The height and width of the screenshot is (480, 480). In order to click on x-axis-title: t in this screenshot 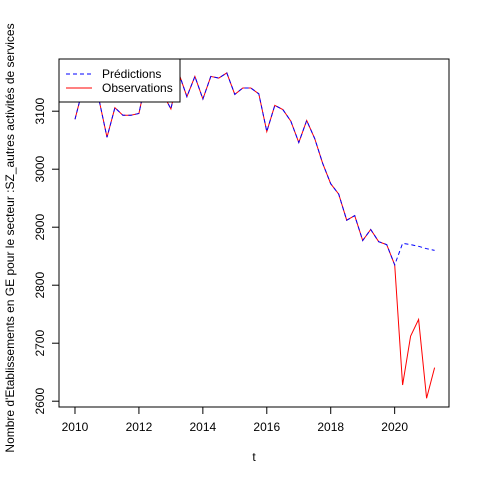, I will do `click(254, 457)`.